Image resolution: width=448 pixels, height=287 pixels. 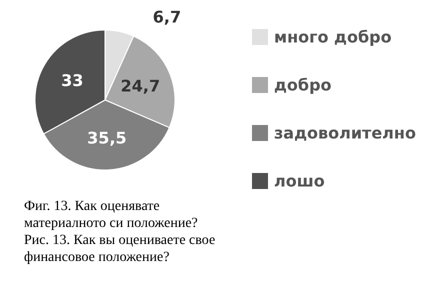 What do you see at coordinates (299, 181) in the screenshot?
I see `legend-label: лошо` at bounding box center [299, 181].